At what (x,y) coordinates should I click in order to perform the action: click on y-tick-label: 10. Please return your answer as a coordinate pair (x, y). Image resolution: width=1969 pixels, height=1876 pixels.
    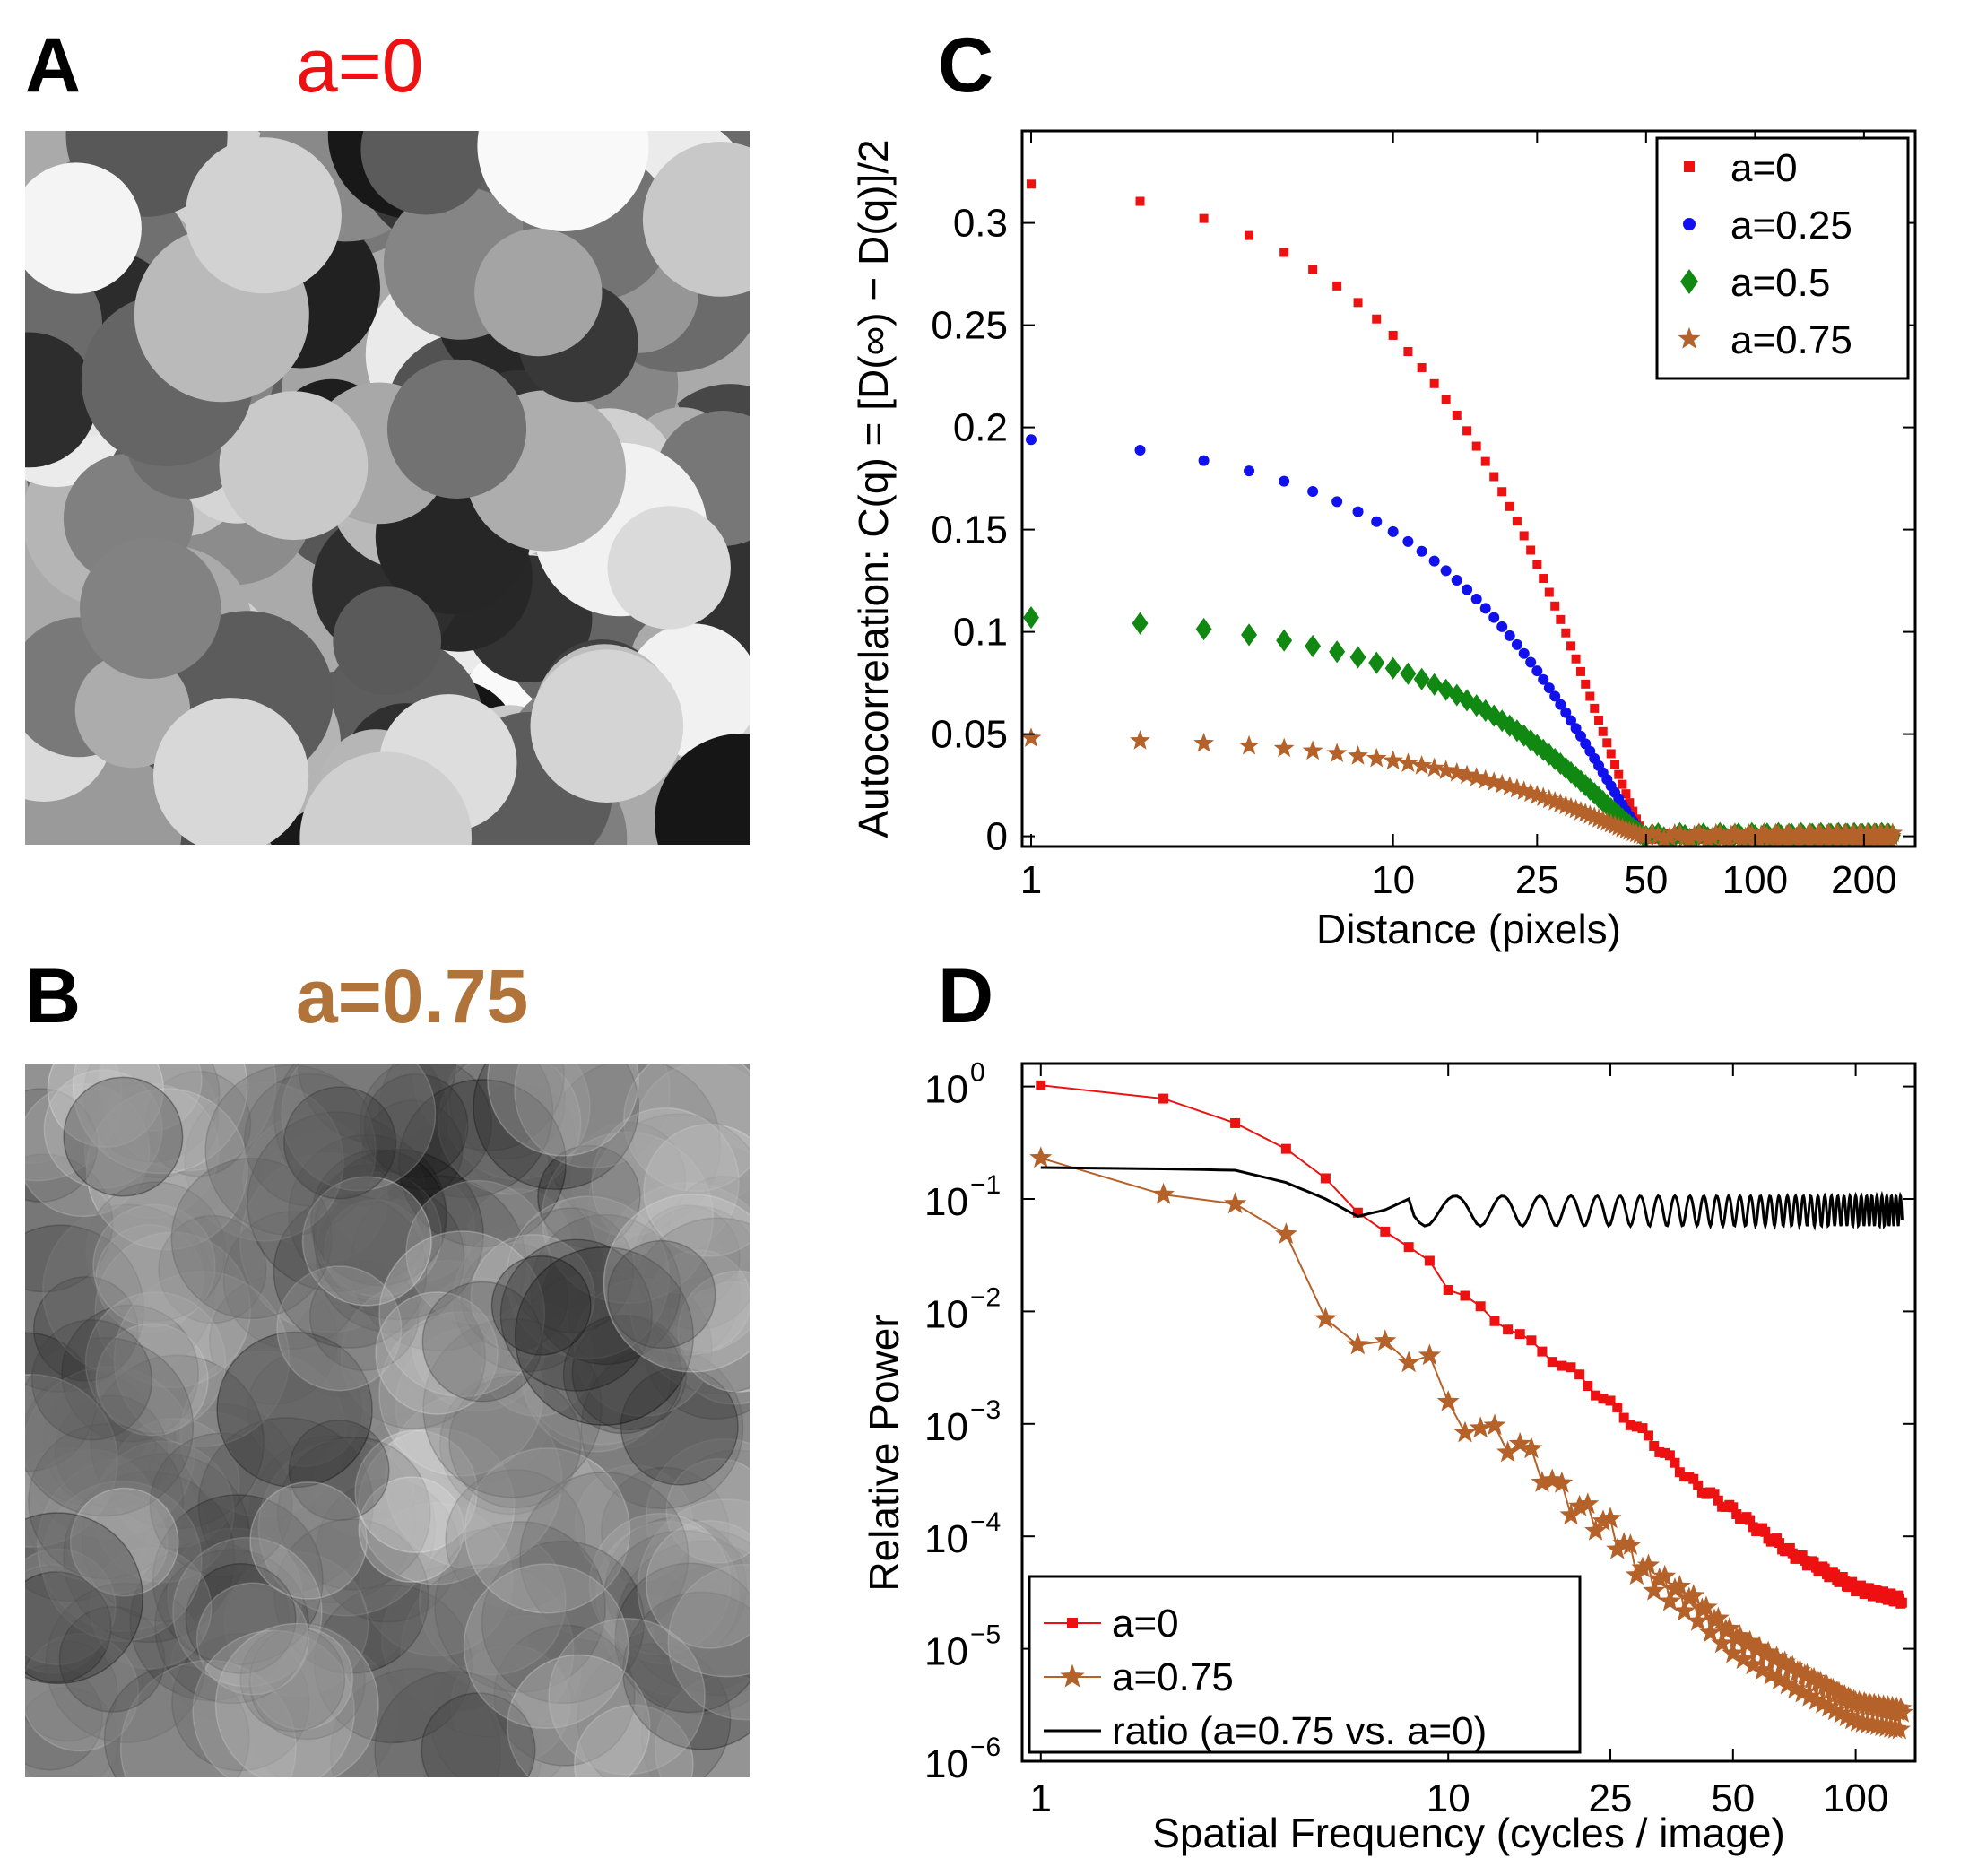
    Looking at the image, I should click on (946, 1764).